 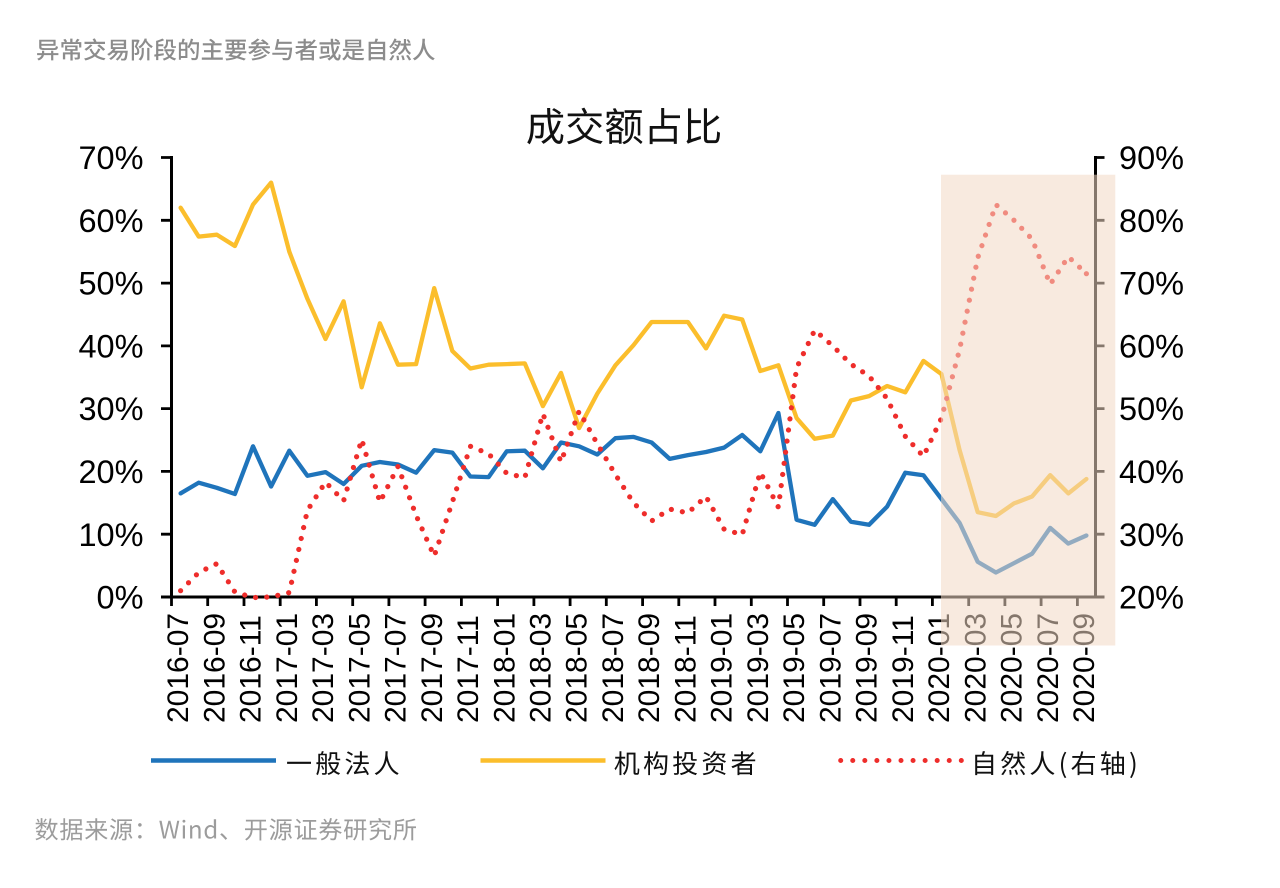 I want to click on svg-text: 2017-11, so click(x=468, y=669).